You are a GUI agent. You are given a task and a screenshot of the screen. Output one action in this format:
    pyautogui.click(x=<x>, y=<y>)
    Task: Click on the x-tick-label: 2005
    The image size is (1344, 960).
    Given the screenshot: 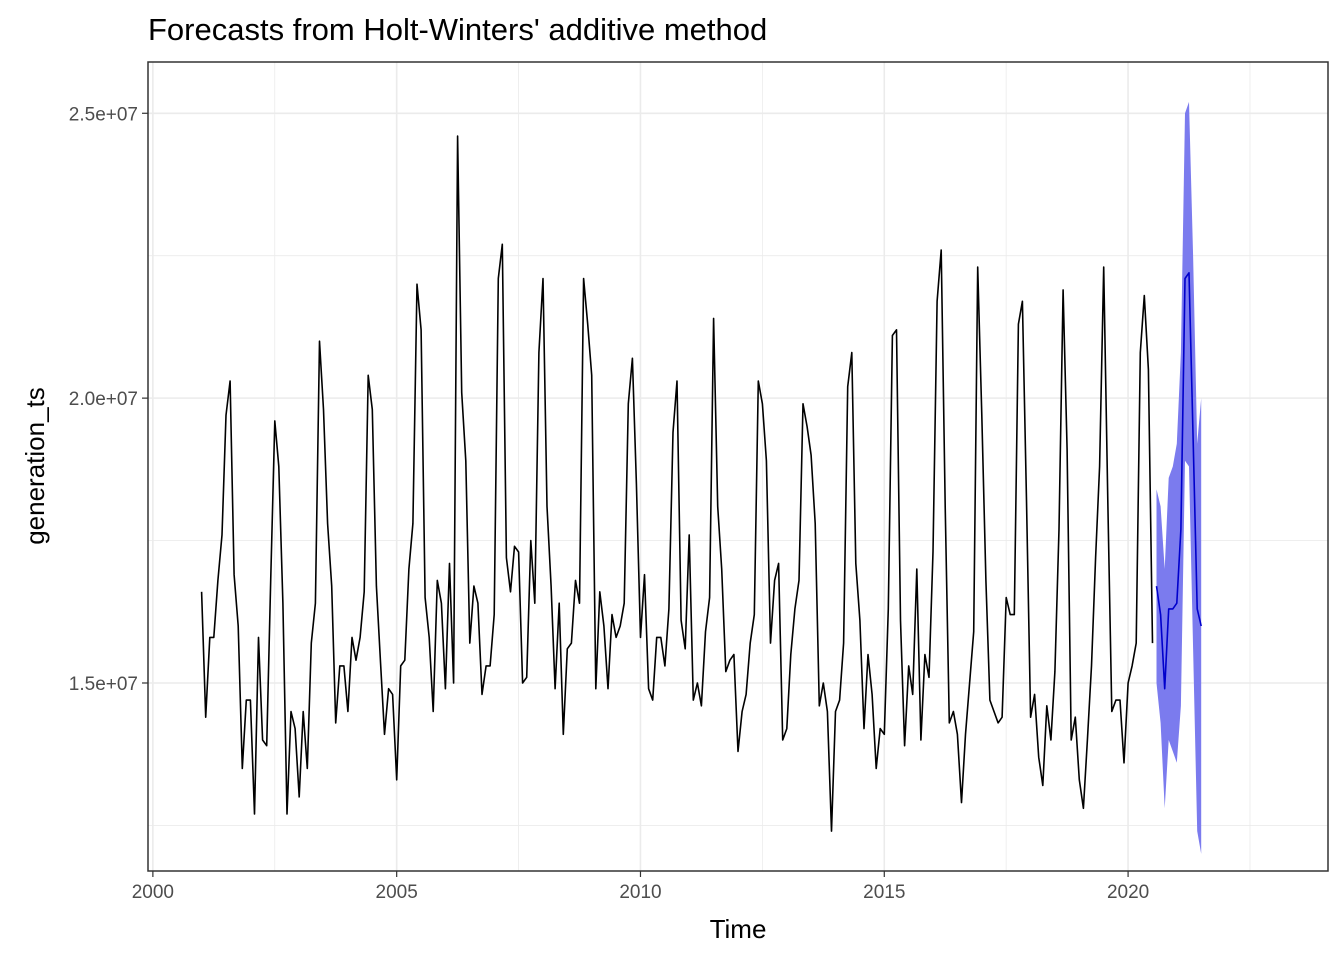 What is the action you would take?
    pyautogui.click(x=397, y=892)
    